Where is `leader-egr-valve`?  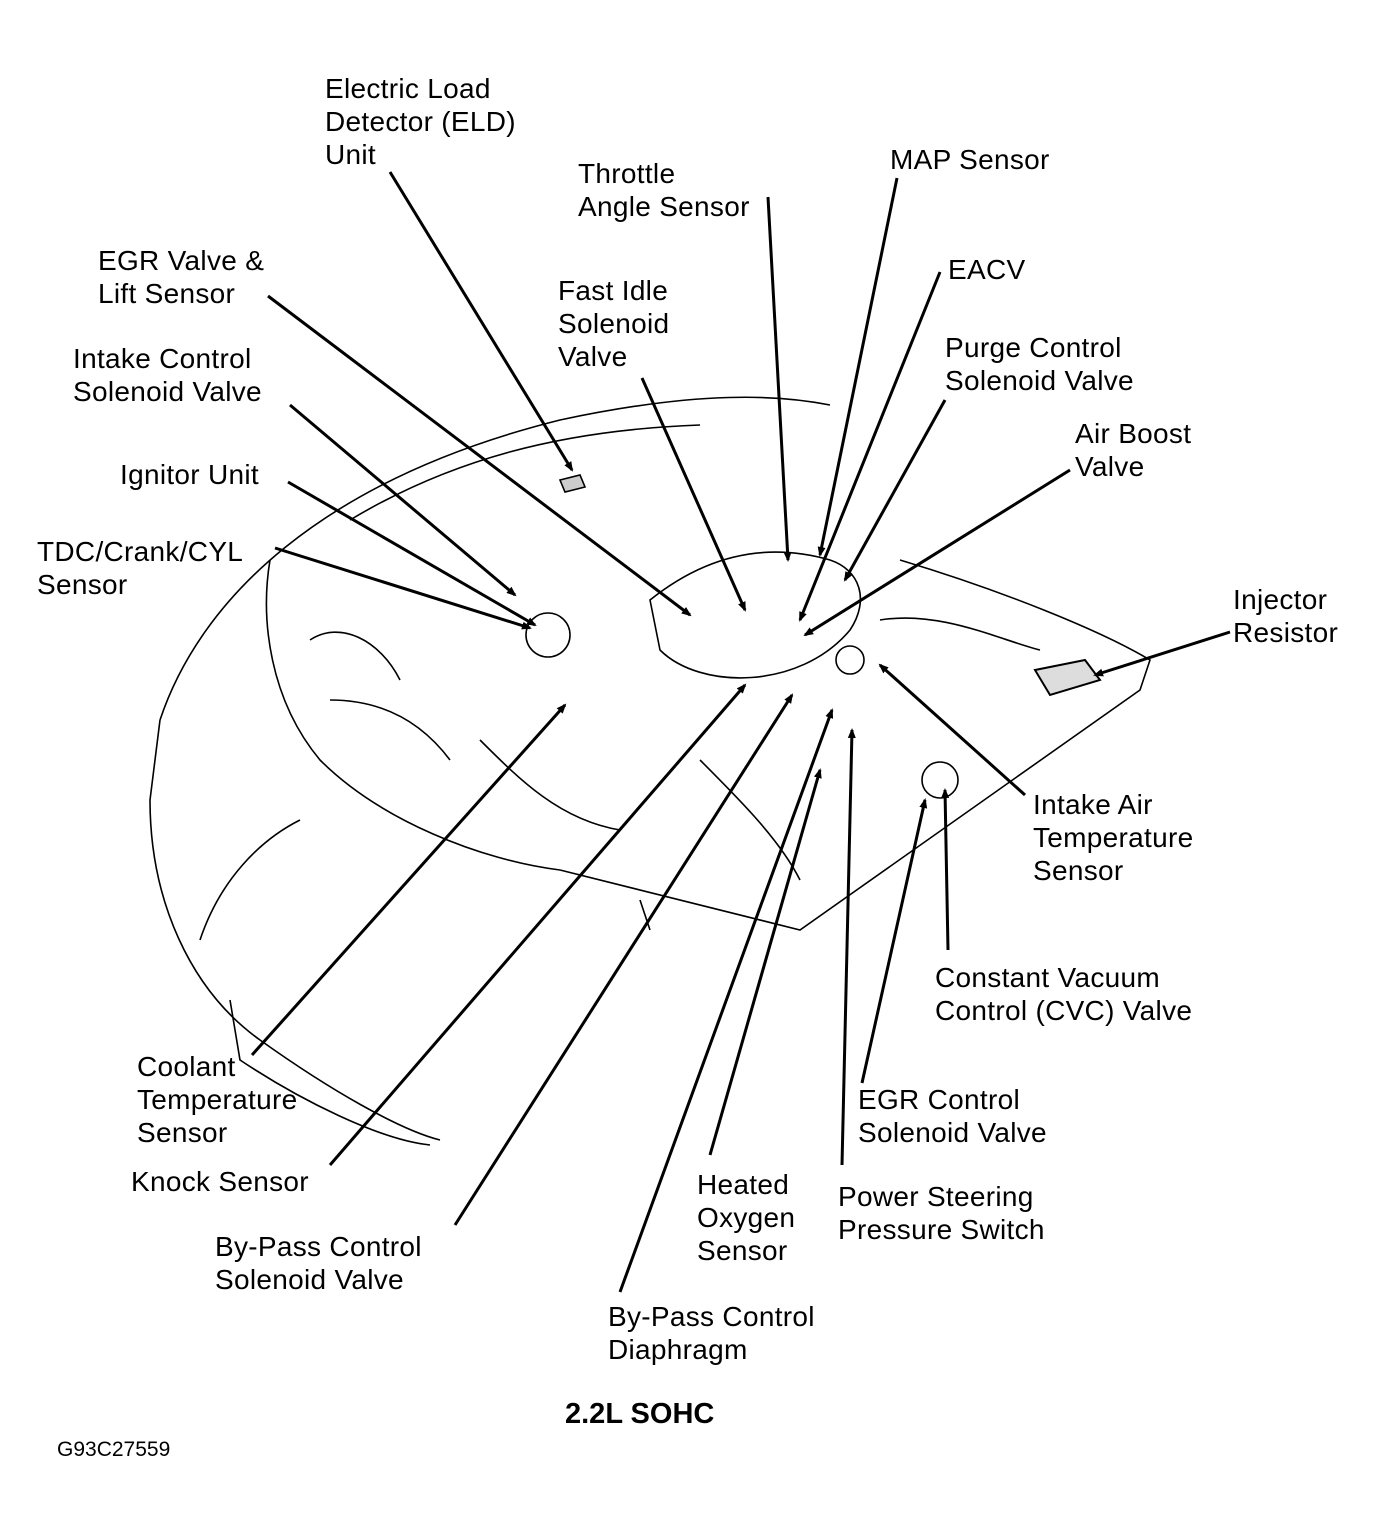 leader-egr-valve is located at coordinates (479, 455).